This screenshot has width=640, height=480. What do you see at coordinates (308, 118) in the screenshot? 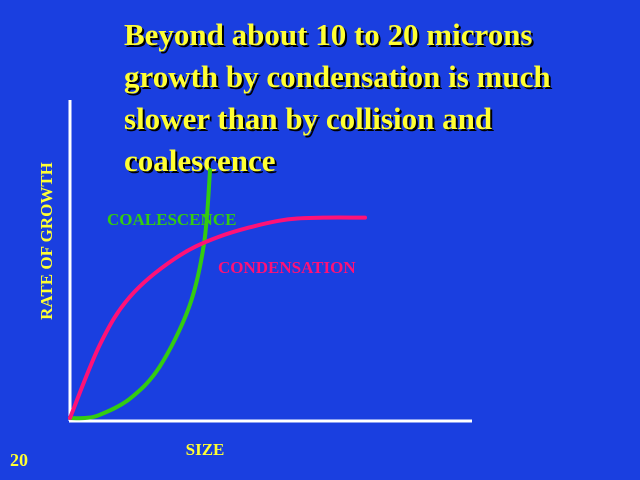
I see `title-line: slower than by collision and` at bounding box center [308, 118].